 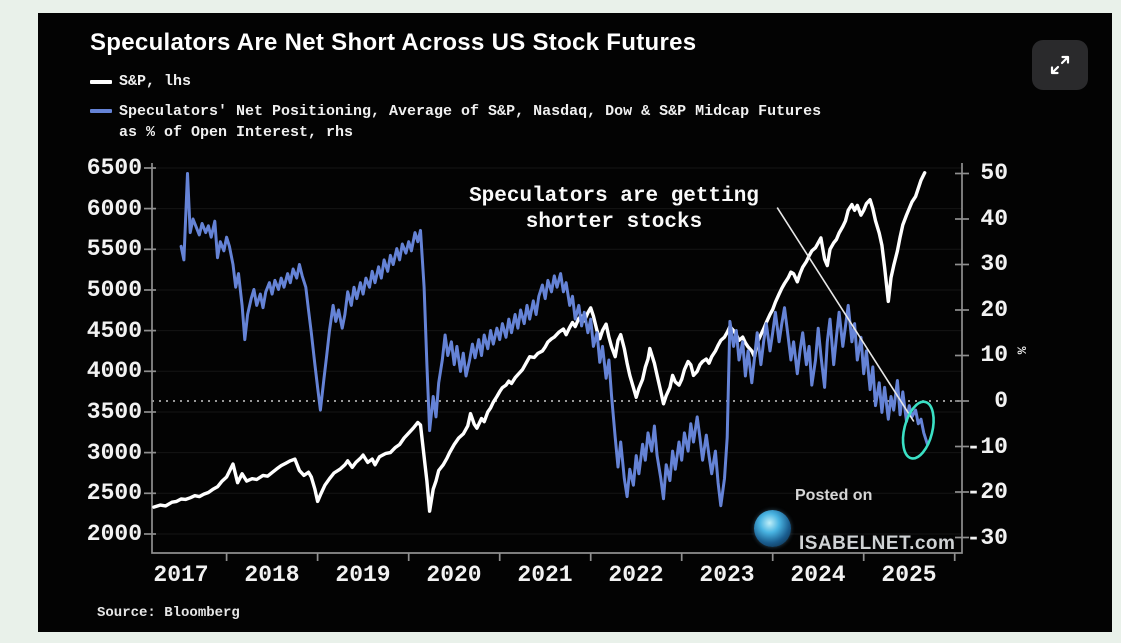 What do you see at coordinates (545, 575) in the screenshot?
I see `x-axis-year-label: 2021` at bounding box center [545, 575].